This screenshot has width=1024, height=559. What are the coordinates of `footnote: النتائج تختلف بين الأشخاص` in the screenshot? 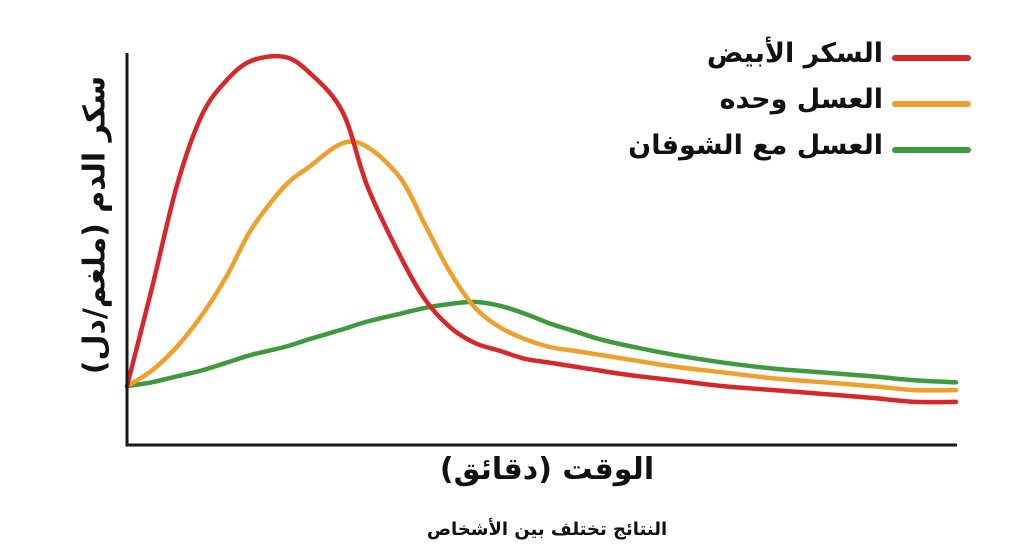 It's located at (547, 529).